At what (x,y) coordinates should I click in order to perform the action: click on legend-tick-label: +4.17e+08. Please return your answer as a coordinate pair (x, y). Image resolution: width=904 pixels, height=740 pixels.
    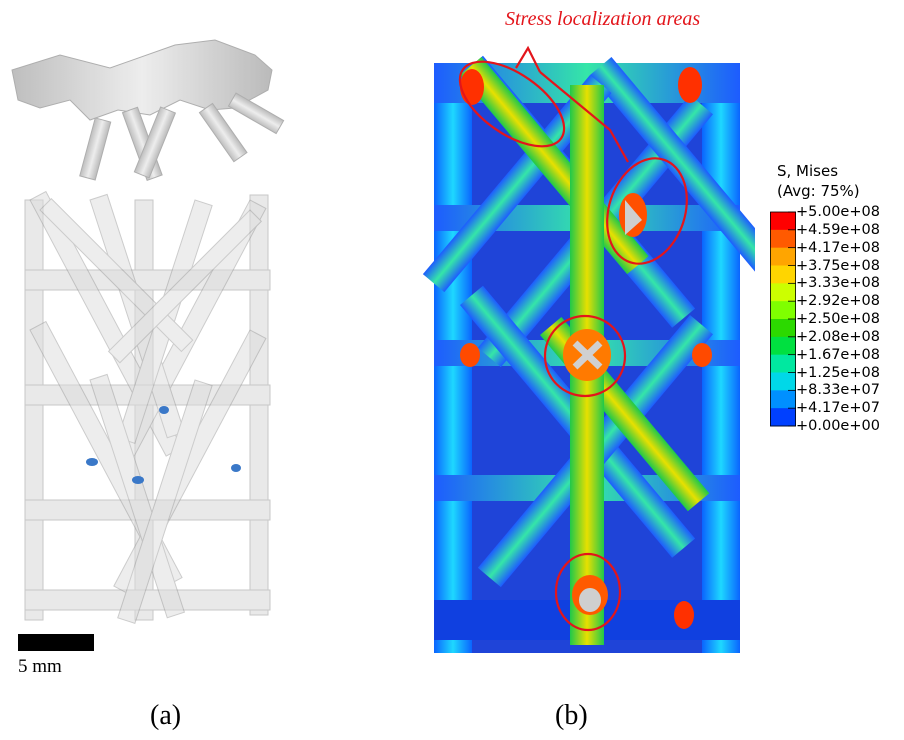
    Looking at the image, I should click on (838, 247).